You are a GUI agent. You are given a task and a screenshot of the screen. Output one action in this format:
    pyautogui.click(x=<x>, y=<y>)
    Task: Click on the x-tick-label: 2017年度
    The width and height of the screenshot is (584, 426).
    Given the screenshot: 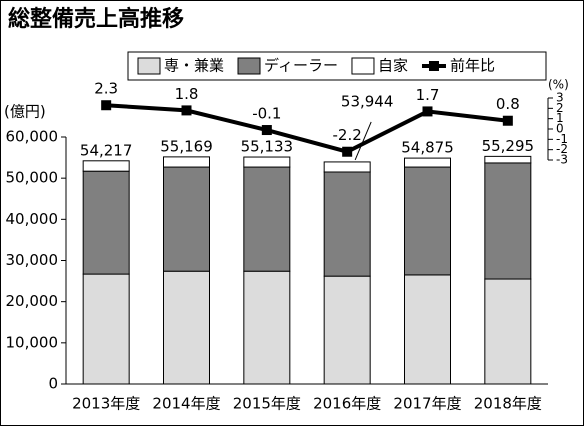 What is the action you would take?
    pyautogui.click(x=427, y=404)
    